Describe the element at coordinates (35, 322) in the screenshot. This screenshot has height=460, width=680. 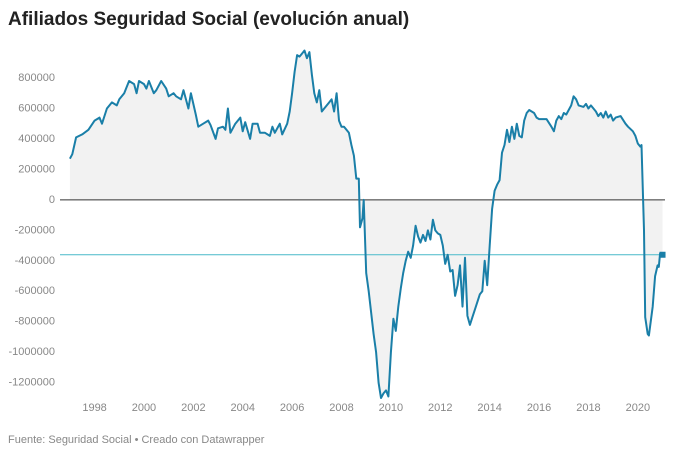
I see `y-tick-label: -800000` at that location.